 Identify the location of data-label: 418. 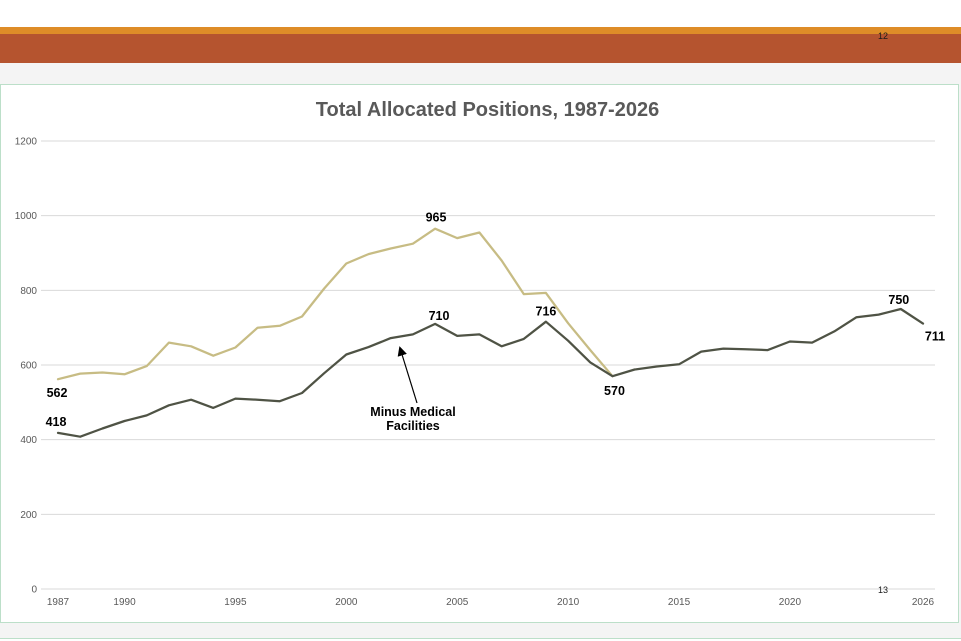
(56, 422).